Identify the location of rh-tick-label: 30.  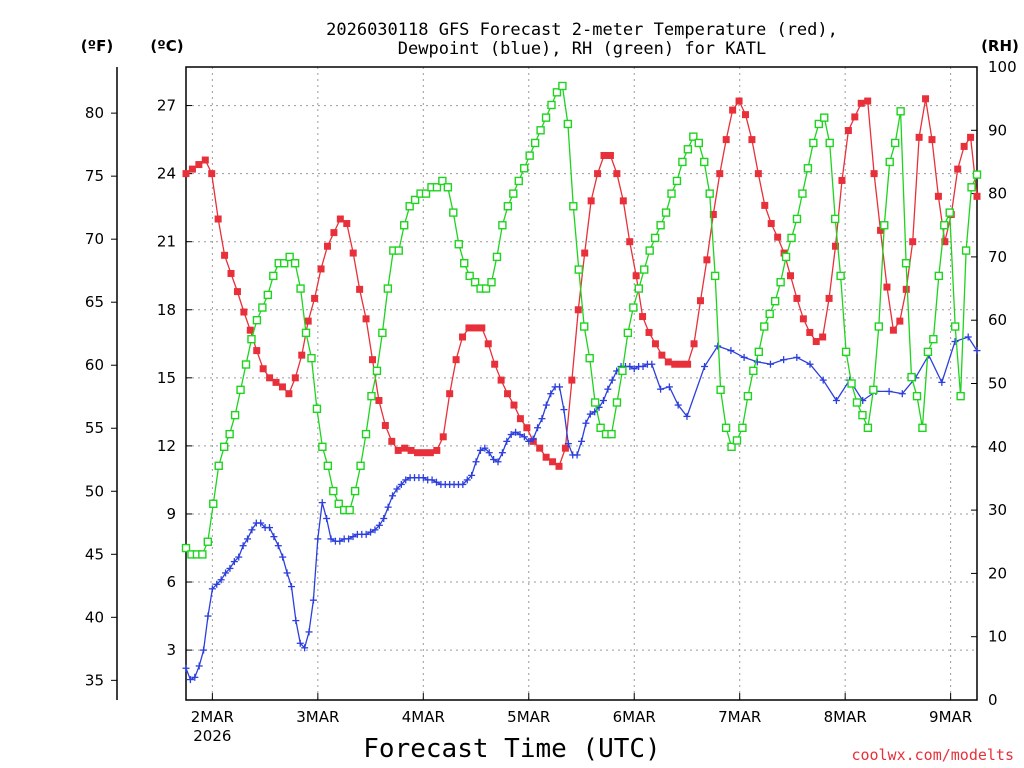
(997, 510).